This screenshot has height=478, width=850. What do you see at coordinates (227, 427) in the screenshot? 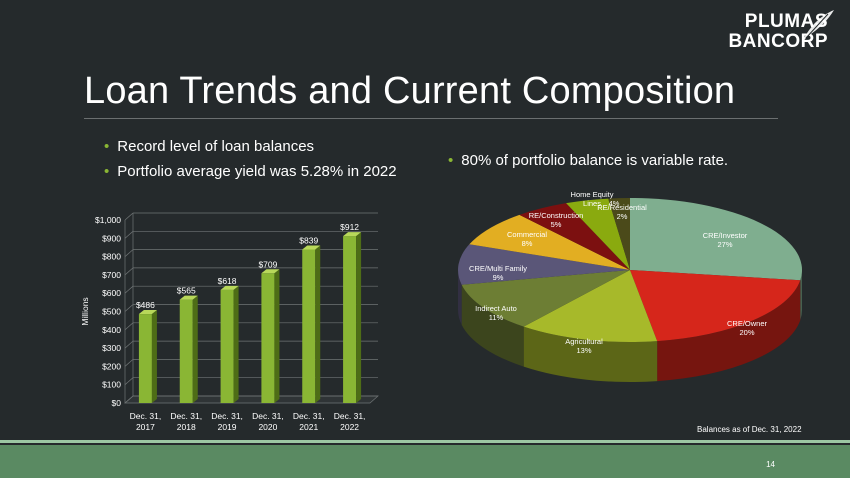
I see `x-tick-label: 2019` at bounding box center [227, 427].